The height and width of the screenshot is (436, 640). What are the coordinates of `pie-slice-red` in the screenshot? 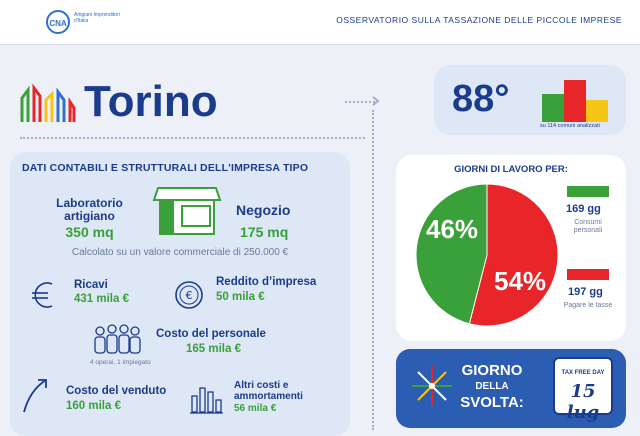 It's located at (513, 255).